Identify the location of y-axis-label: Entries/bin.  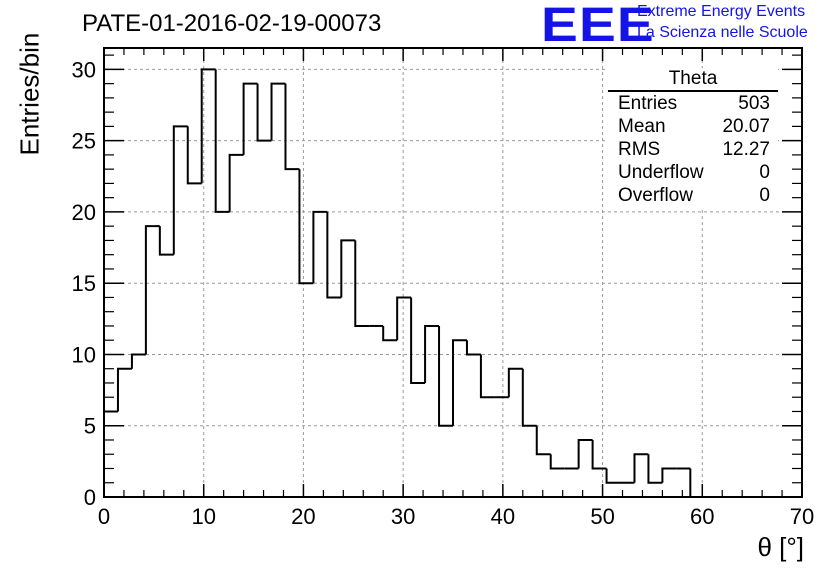
(29, 94).